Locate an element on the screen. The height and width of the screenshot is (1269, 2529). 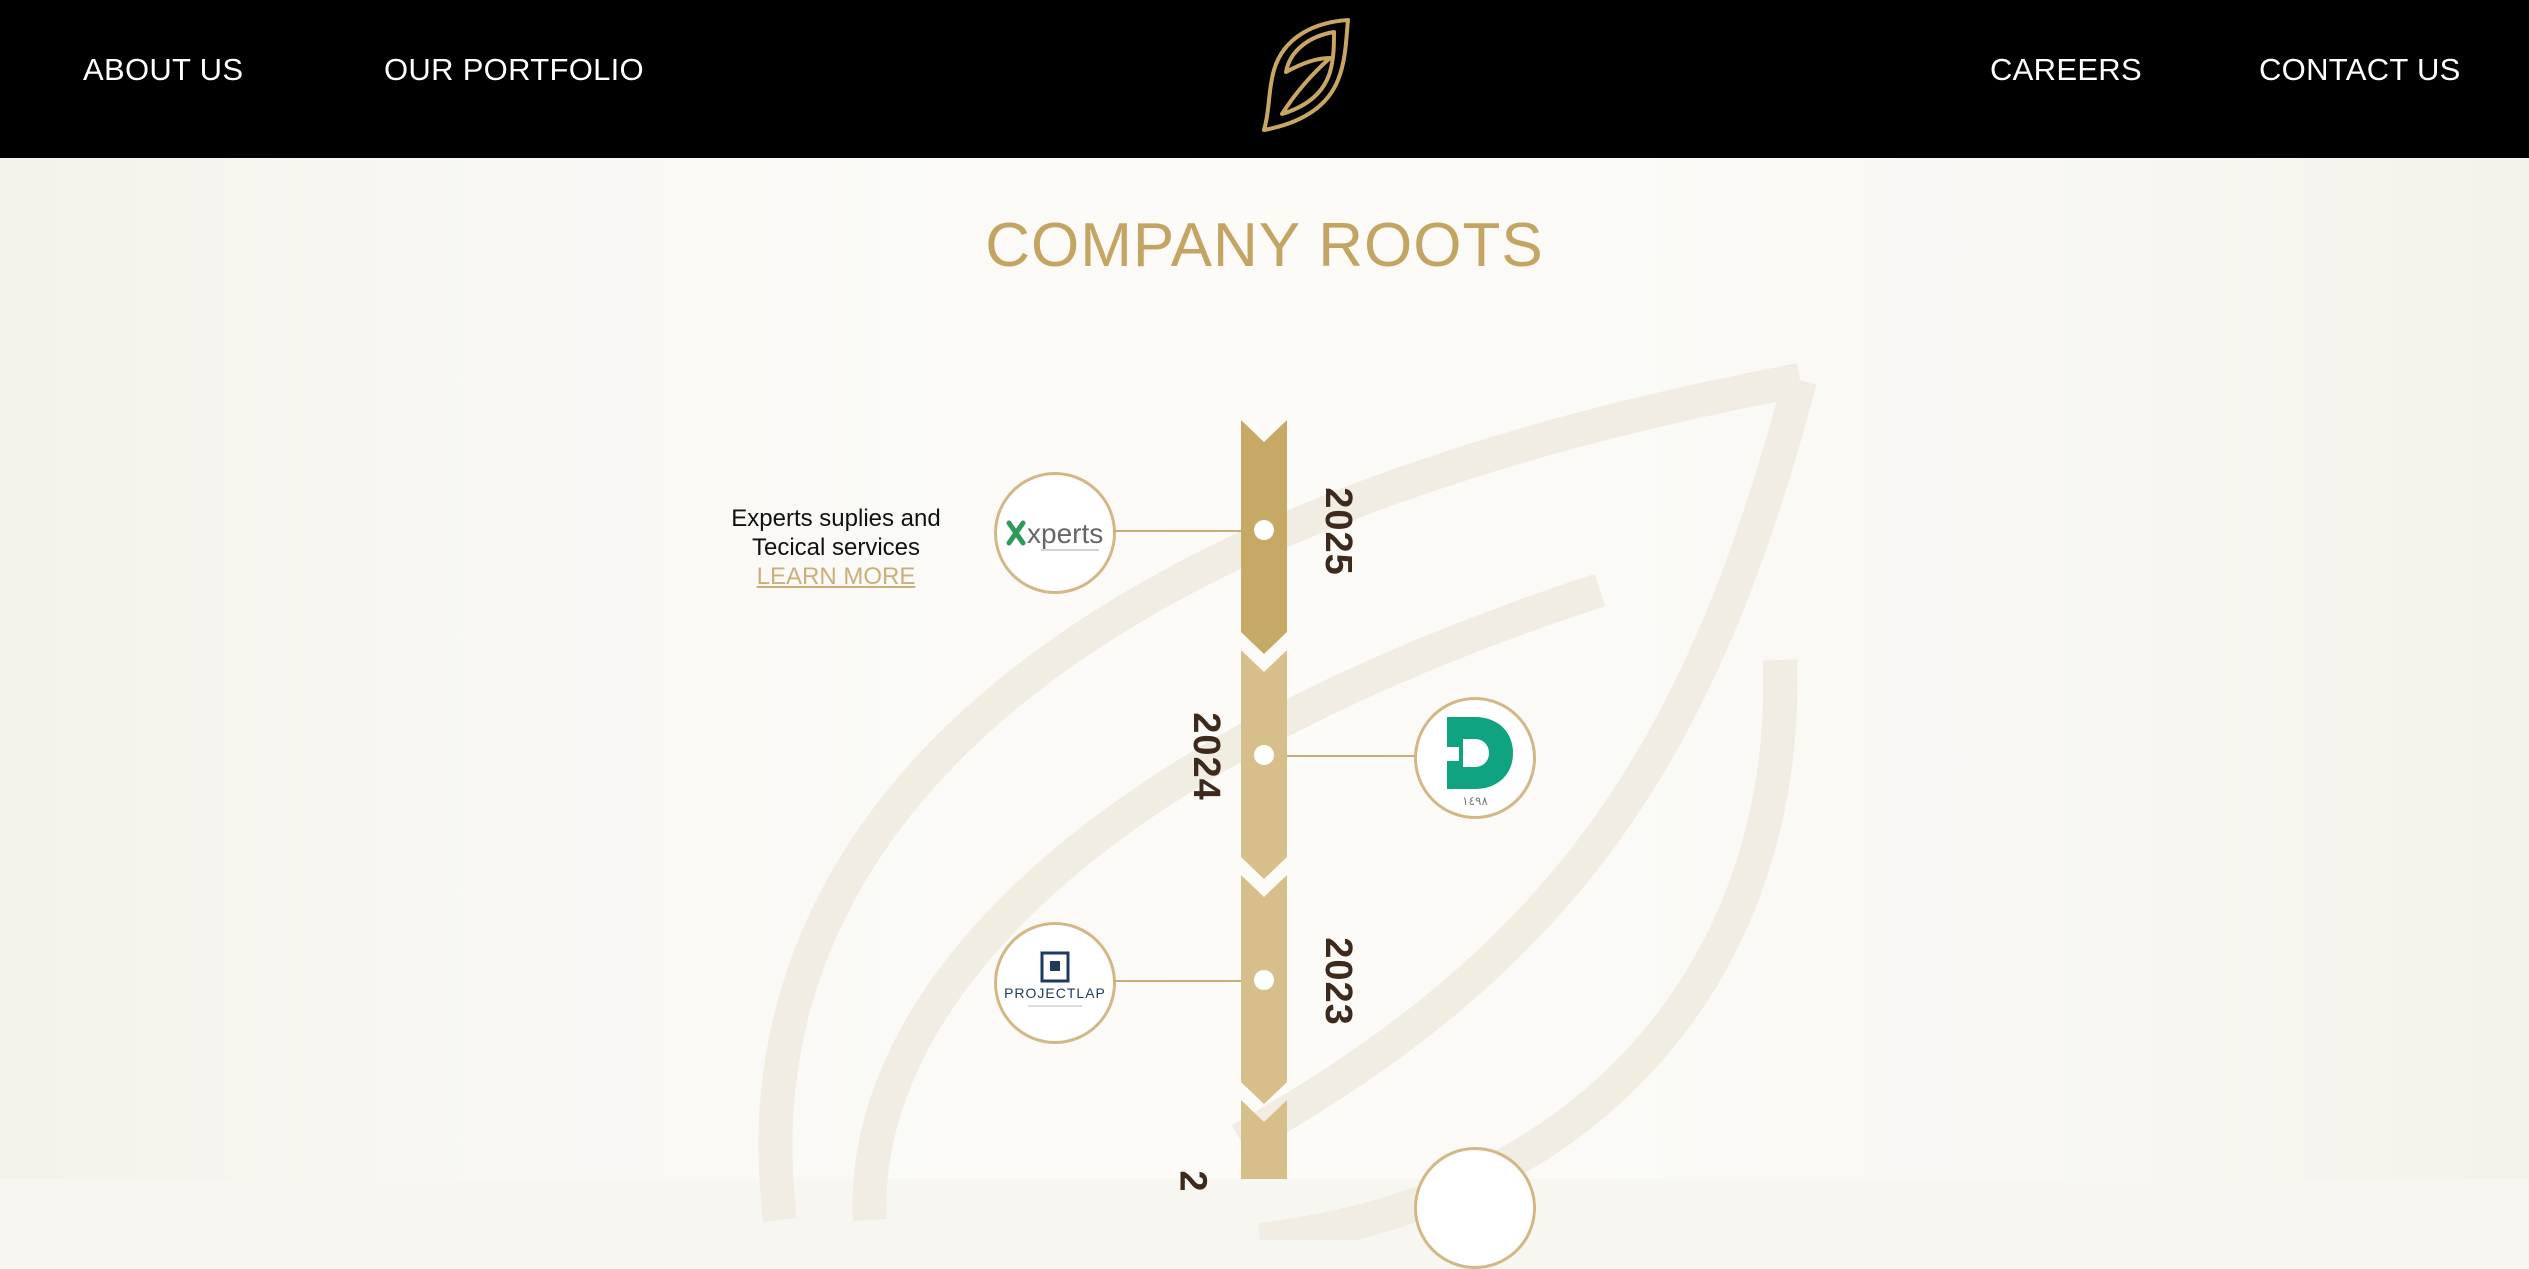
company-logo-projectlap: PROJECTLAP is located at coordinates (1055, 983).